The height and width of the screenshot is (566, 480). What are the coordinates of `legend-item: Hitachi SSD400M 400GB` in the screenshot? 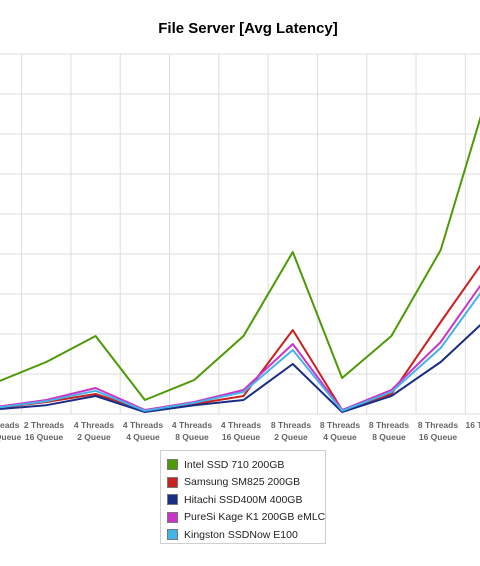 It's located at (246, 500).